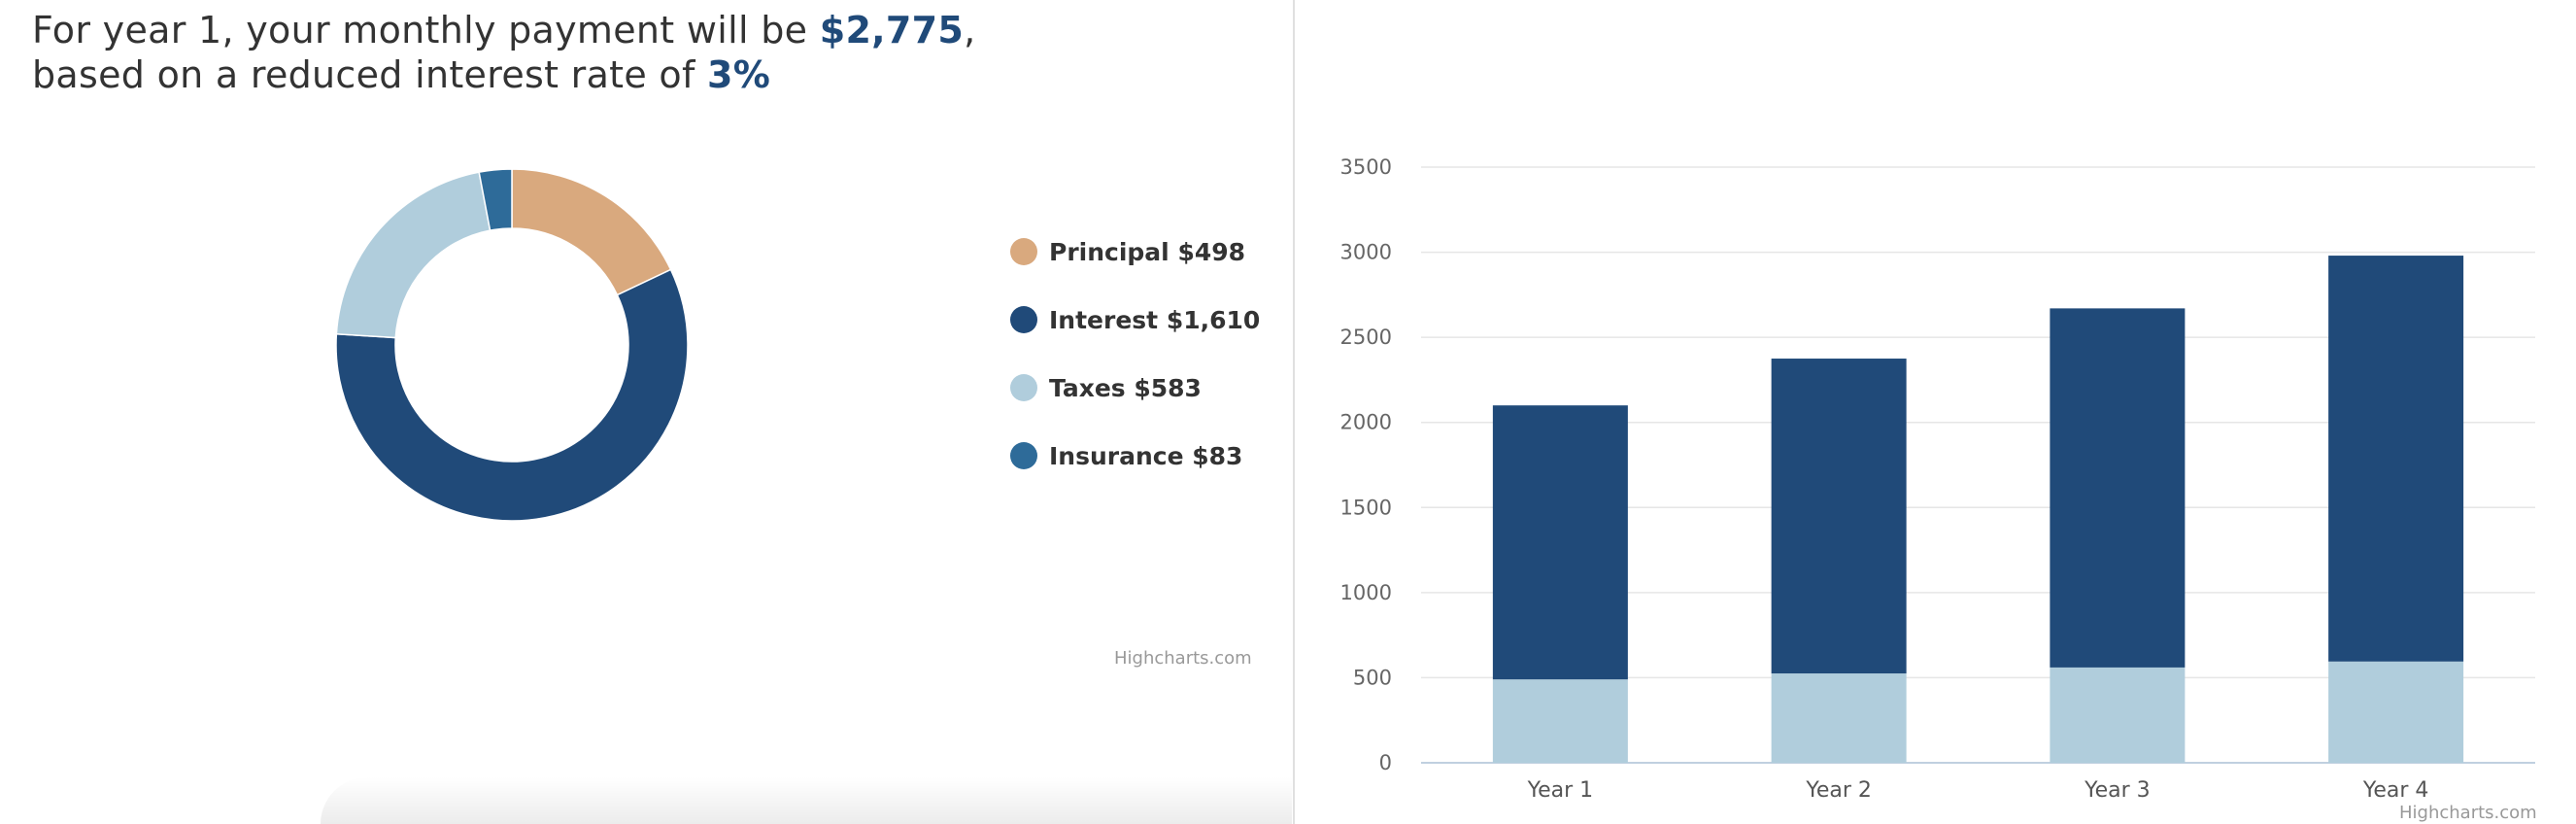  Describe the element at coordinates (1183, 658) in the screenshot. I see `donut-credit-link: Highcharts.com` at that location.